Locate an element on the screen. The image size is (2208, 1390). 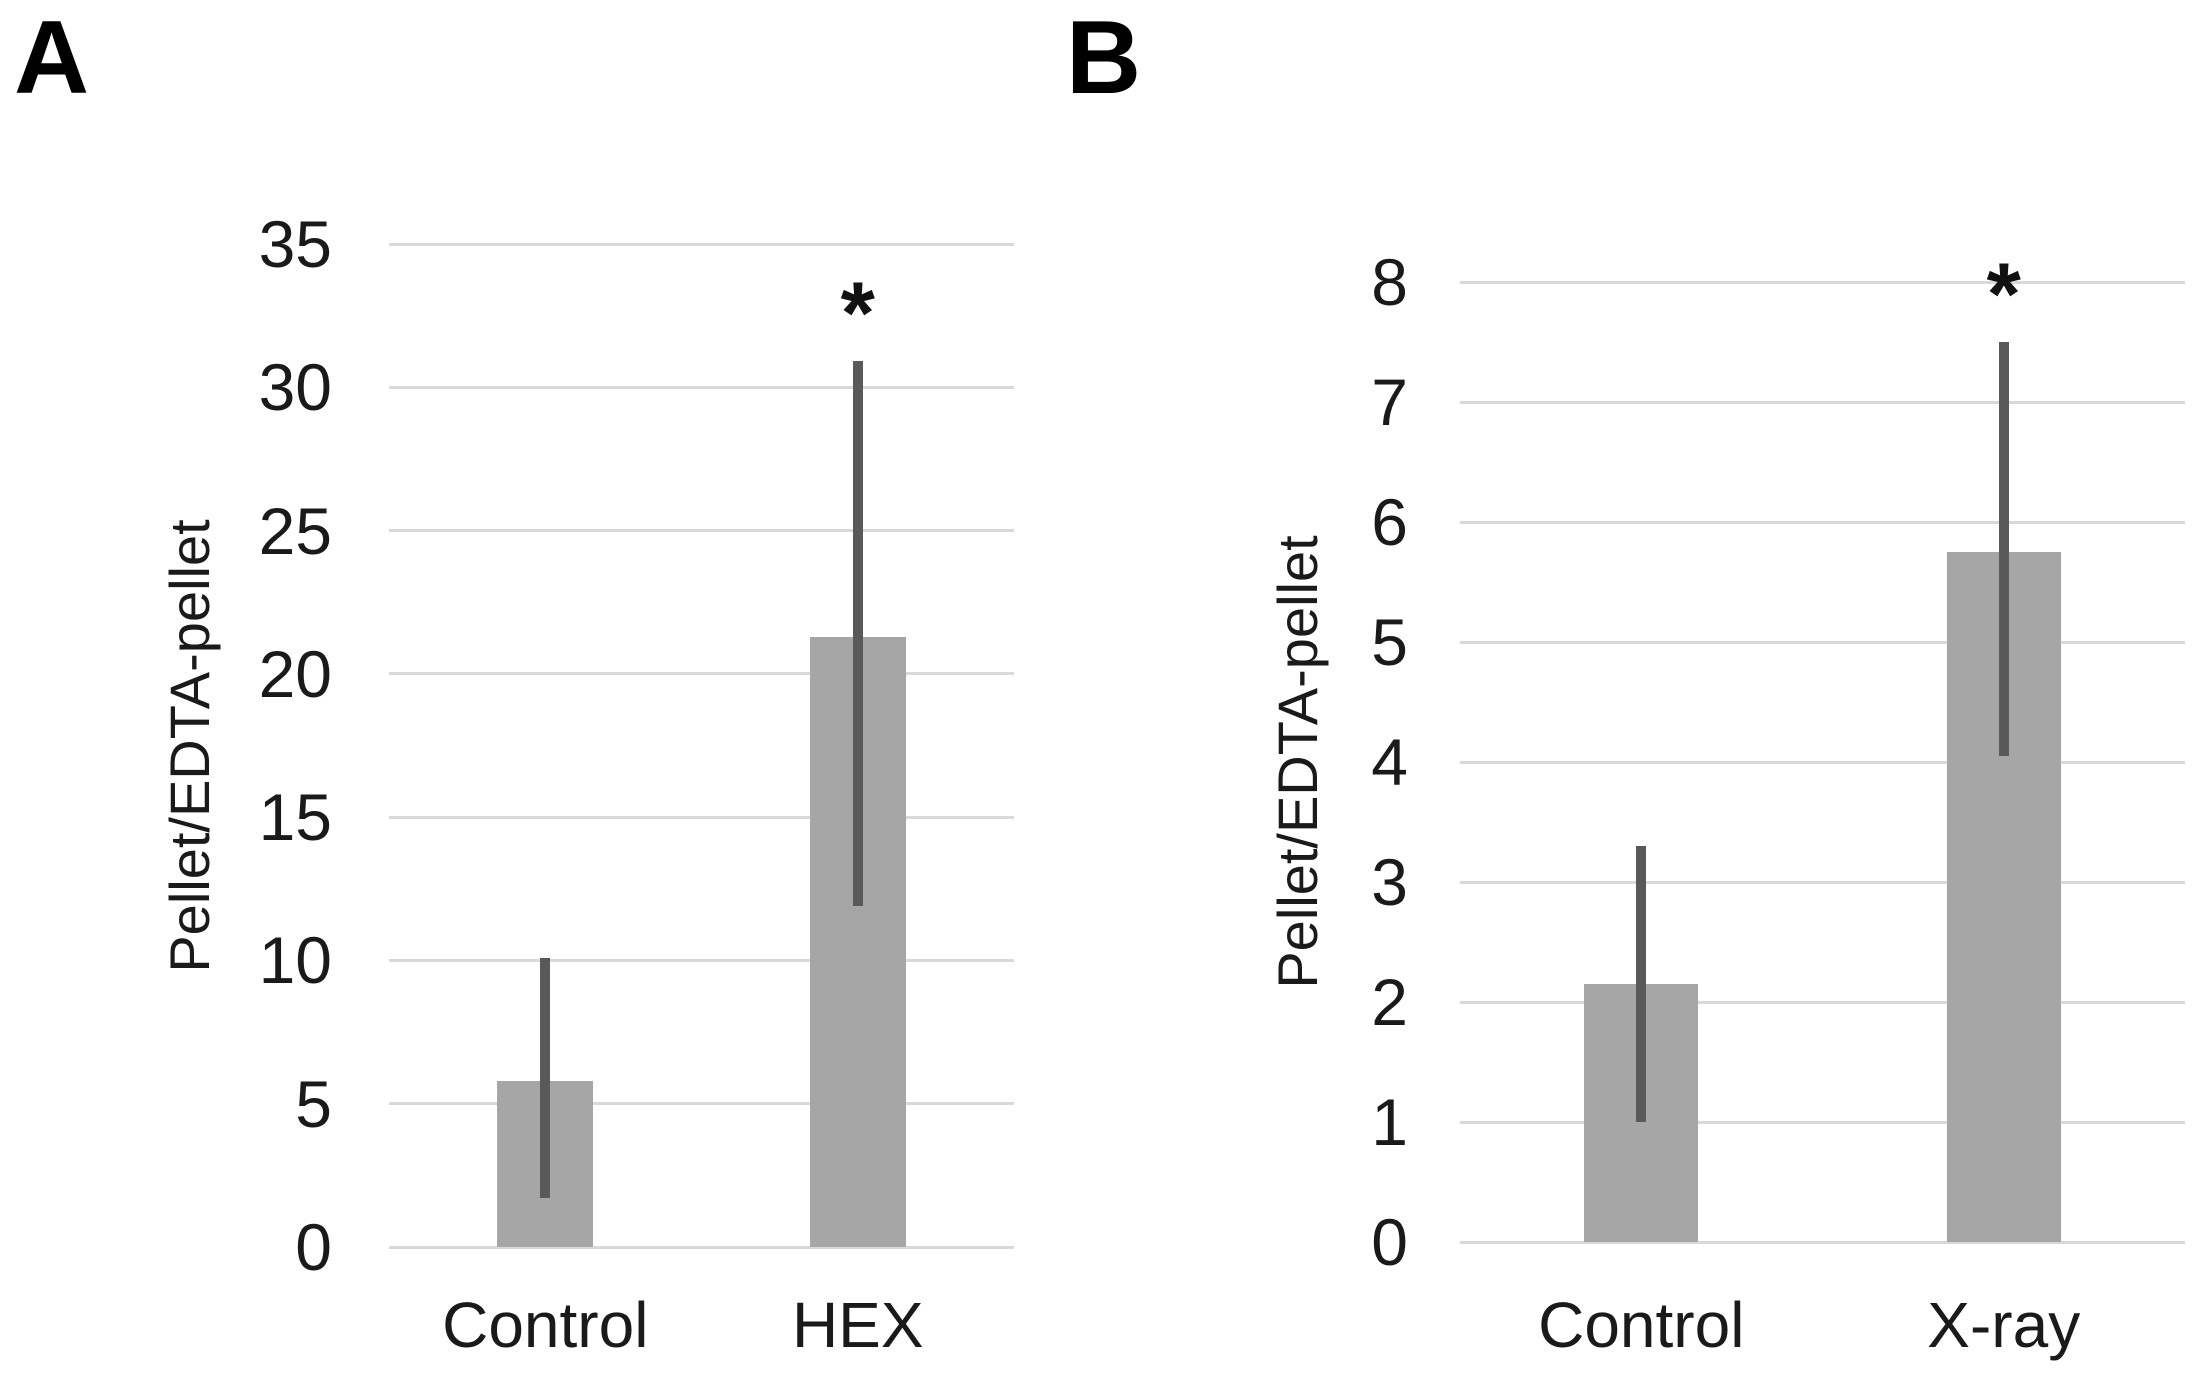
panel-b-significance-asterisk: * is located at coordinates (2003, 293).